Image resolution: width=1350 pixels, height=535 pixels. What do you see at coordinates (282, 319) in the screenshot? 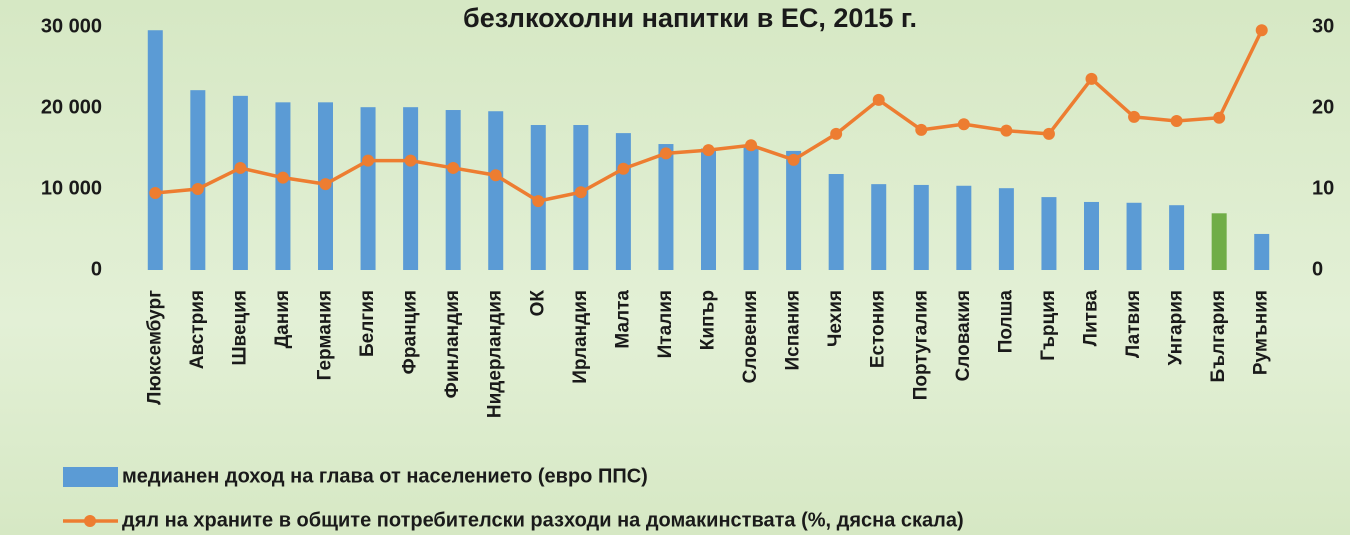
I see `x-tick-label: Дания` at bounding box center [282, 319].